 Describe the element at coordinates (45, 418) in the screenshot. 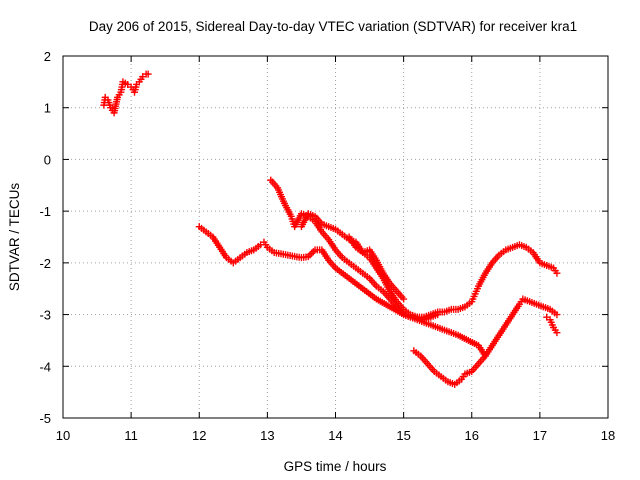

I see `y-tick-label: -5` at that location.